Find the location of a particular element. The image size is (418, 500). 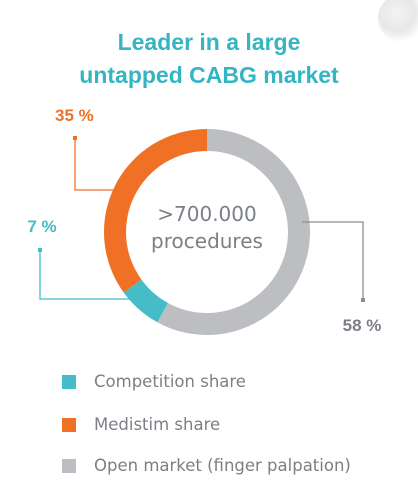

center-label-unit: procedures is located at coordinates (207, 241).